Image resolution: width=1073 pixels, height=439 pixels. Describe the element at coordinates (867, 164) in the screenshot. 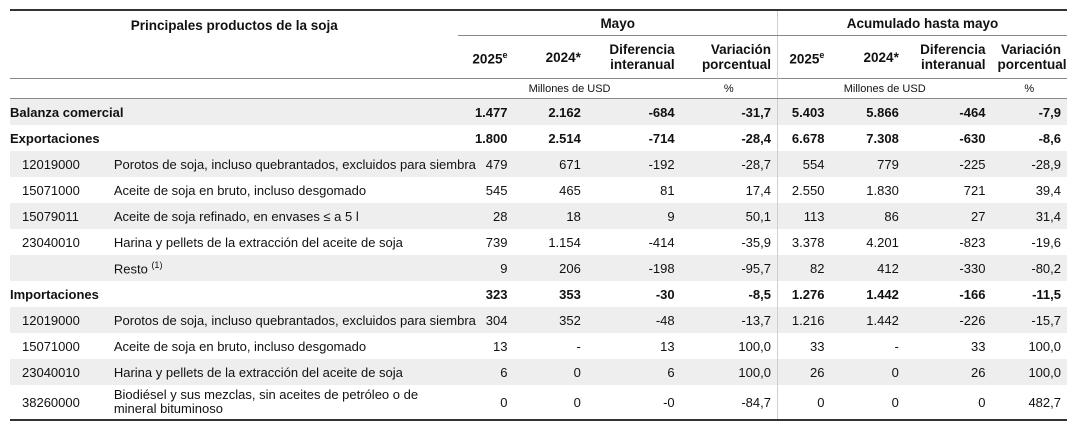

I see `cell-value: 779` at that location.